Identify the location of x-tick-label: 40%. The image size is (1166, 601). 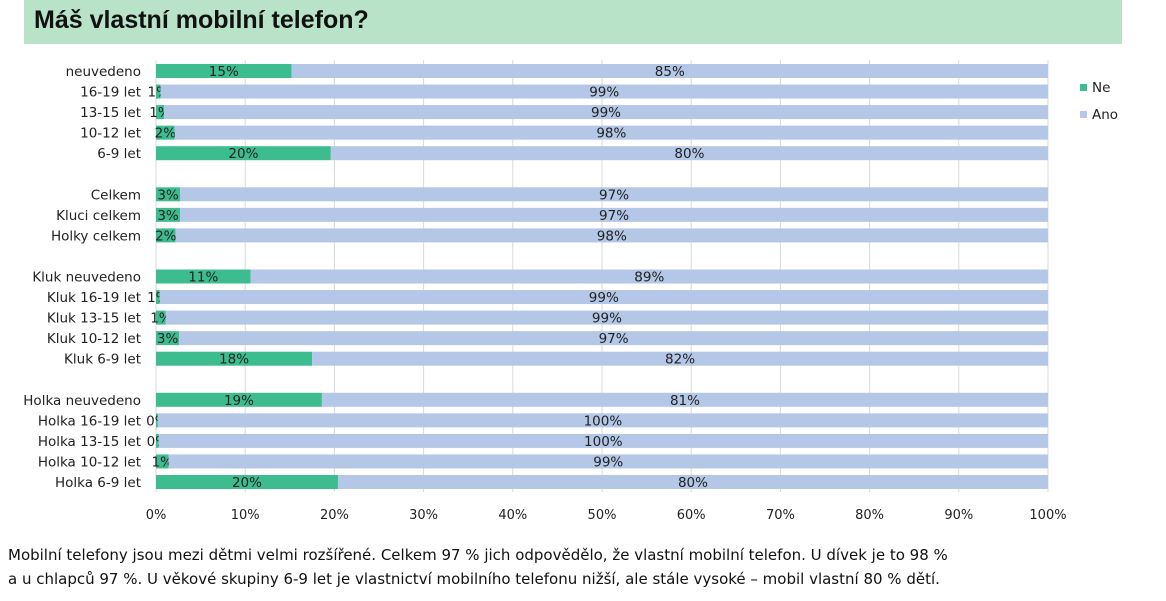
(512, 515).